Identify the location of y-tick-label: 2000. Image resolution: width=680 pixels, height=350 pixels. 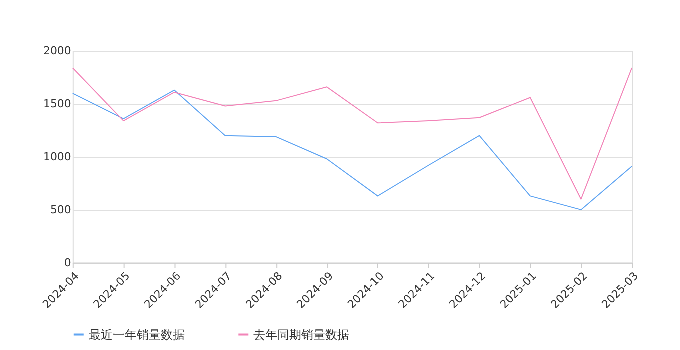
(57, 51).